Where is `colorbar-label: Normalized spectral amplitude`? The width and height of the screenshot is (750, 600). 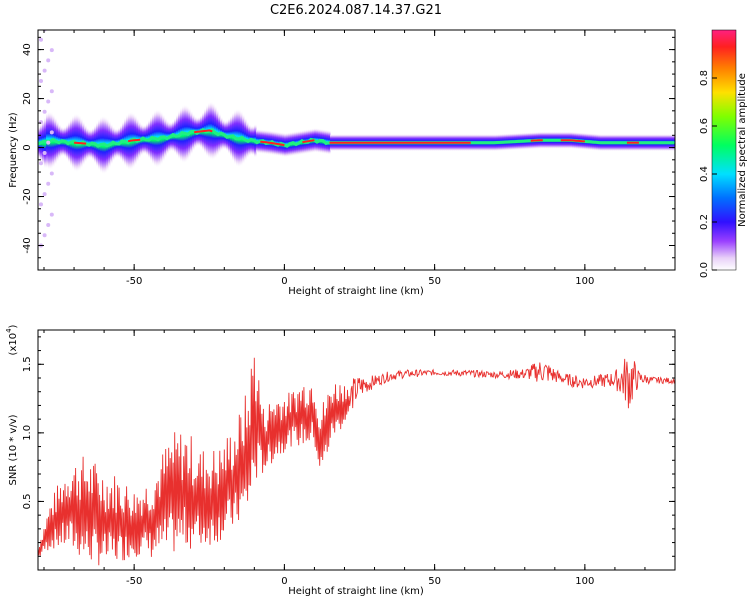 colorbar-label: Normalized spectral amplitude is located at coordinates (742, 150).